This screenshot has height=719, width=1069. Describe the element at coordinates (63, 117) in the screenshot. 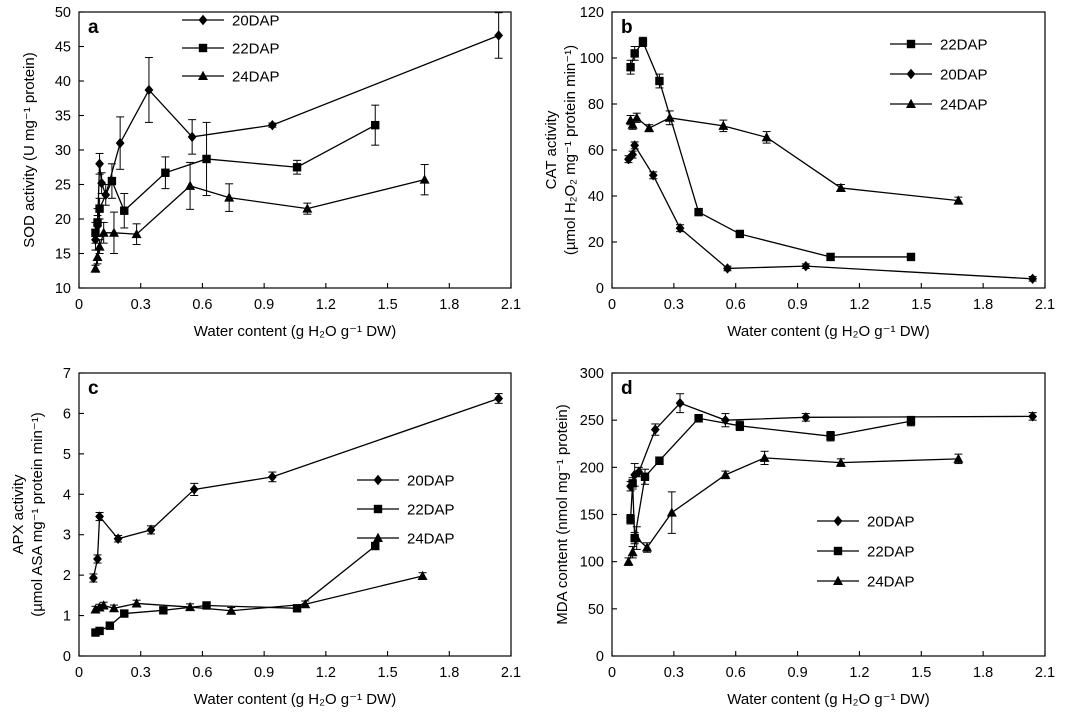

I see `y-tick-label: 35` at that location.